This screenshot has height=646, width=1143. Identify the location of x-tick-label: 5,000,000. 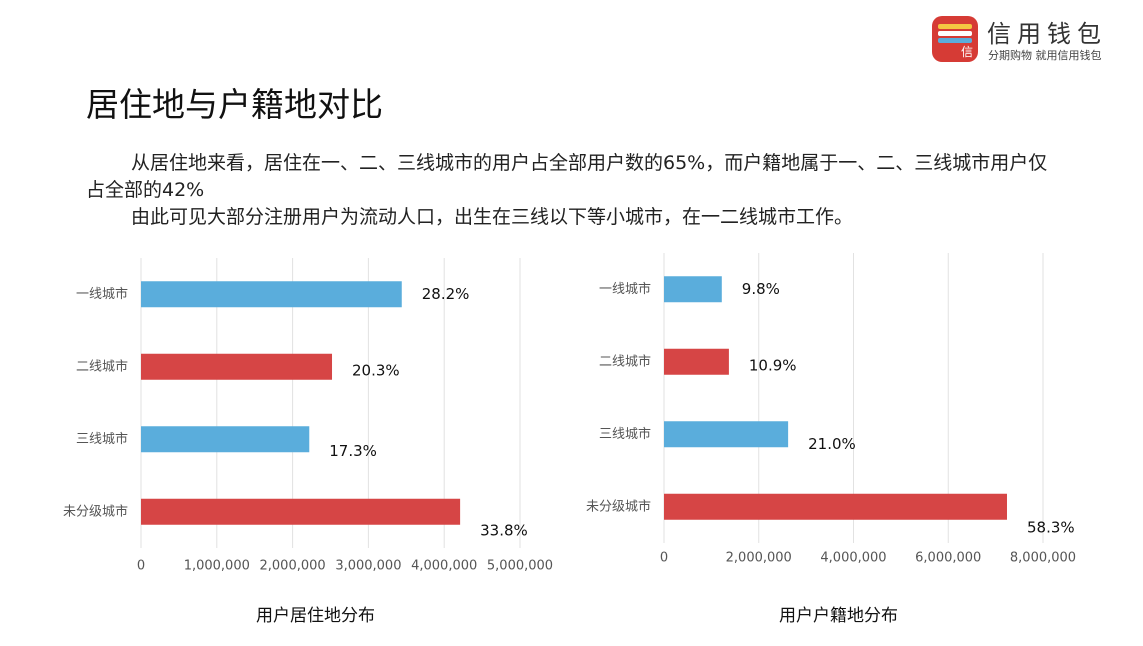
(520, 566).